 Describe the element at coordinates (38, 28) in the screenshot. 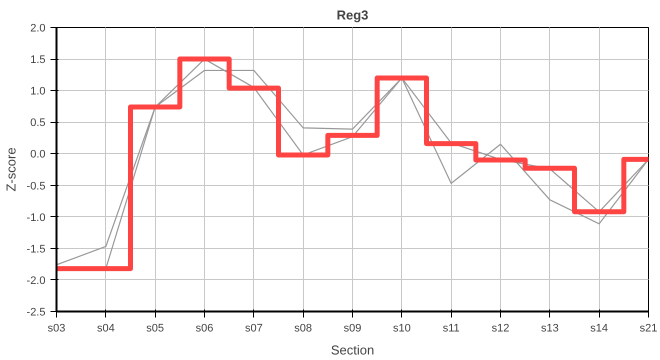

I see `y-tick-label: 2.0` at that location.